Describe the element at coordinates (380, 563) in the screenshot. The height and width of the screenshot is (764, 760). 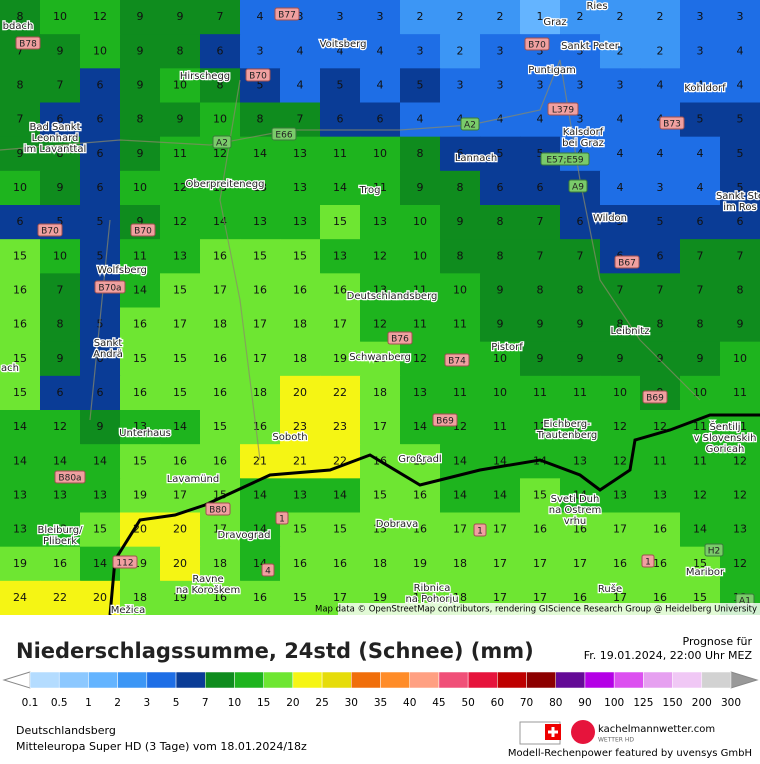
I see `grid-value: 18` at that location.